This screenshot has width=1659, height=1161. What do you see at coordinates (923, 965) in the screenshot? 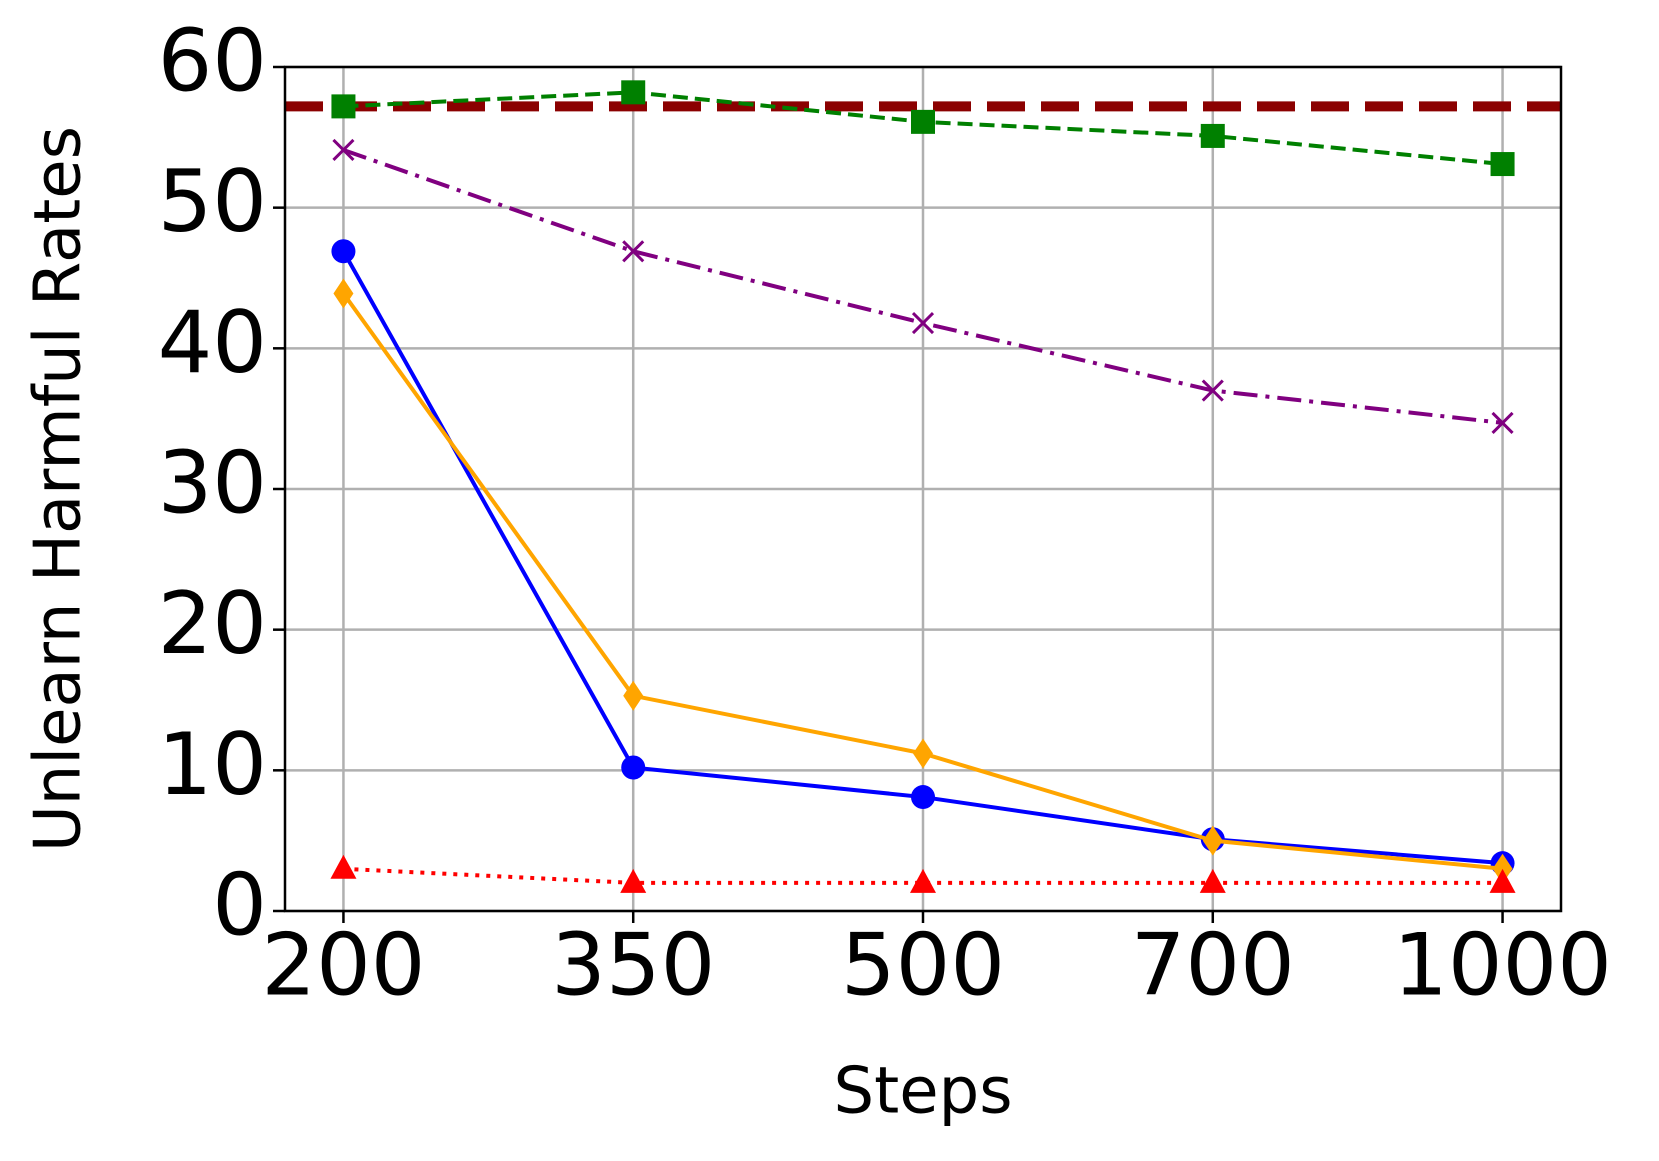
I see `x-tick-label: 500` at bounding box center [923, 965].